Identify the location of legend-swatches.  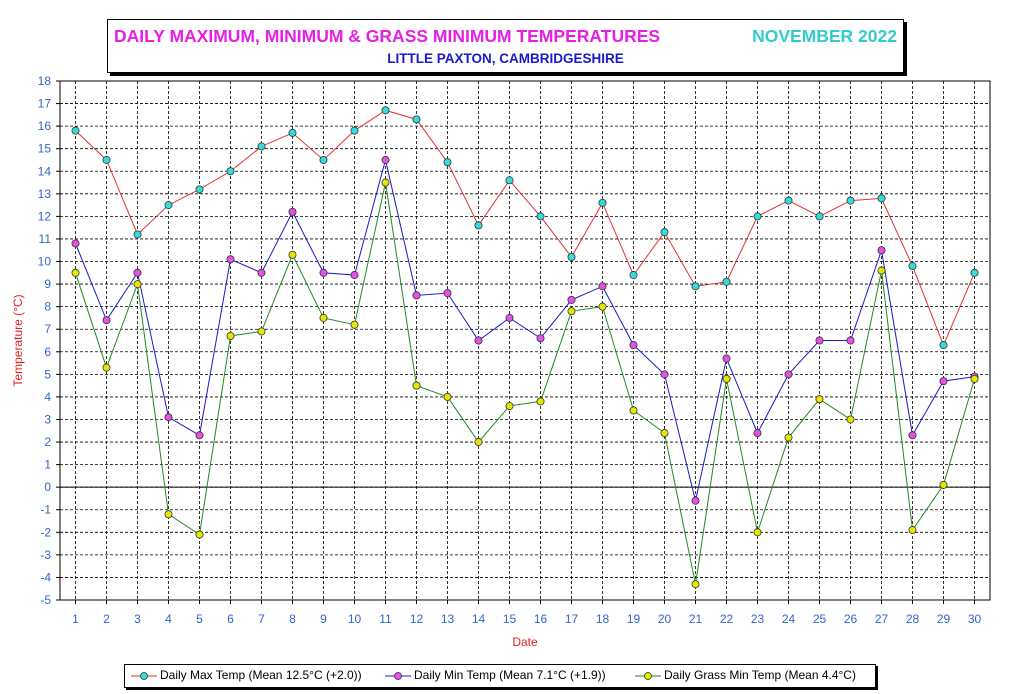
(396, 676).